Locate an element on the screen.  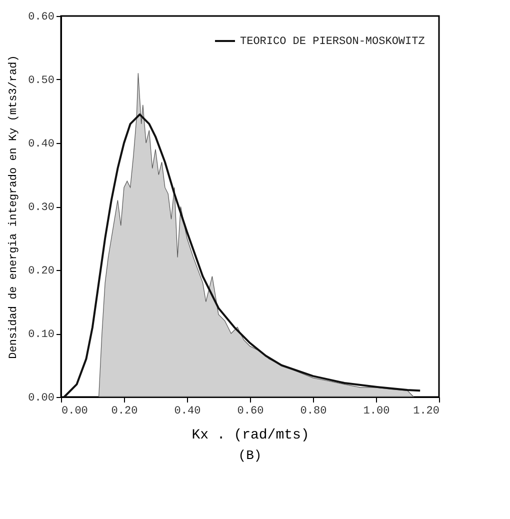
legend-label: TEORICO DE PIERSON-MOSKOWITZ is located at coordinates (333, 42).